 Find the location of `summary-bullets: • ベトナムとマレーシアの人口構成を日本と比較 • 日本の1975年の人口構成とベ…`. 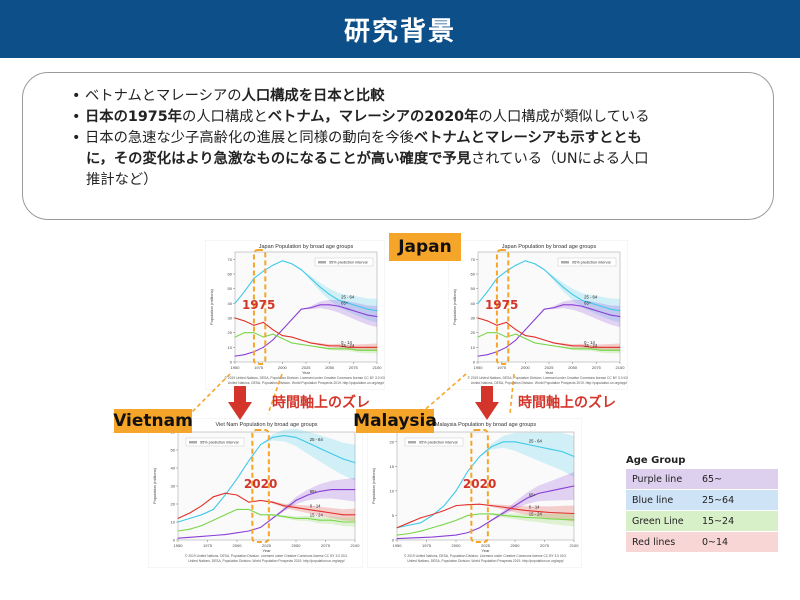

summary-bullets: • ベトナムとマレーシアの人口構成を日本と比較 • 日本の1975年の人口構成とベ… is located at coordinates (407, 138).